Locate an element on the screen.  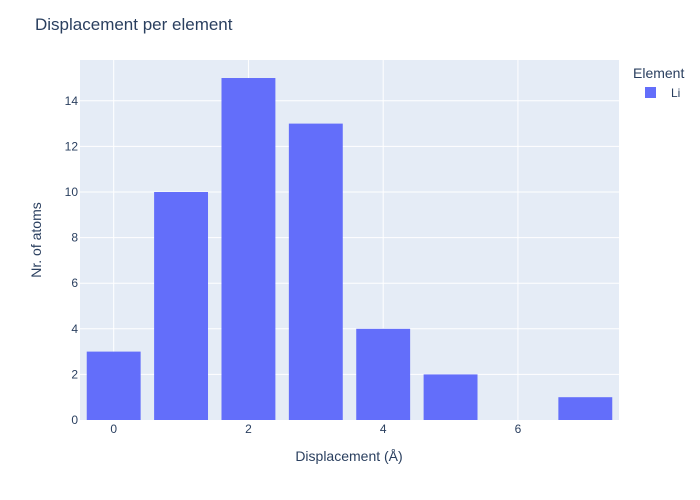
x-tick-label: 4 is located at coordinates (383, 429).